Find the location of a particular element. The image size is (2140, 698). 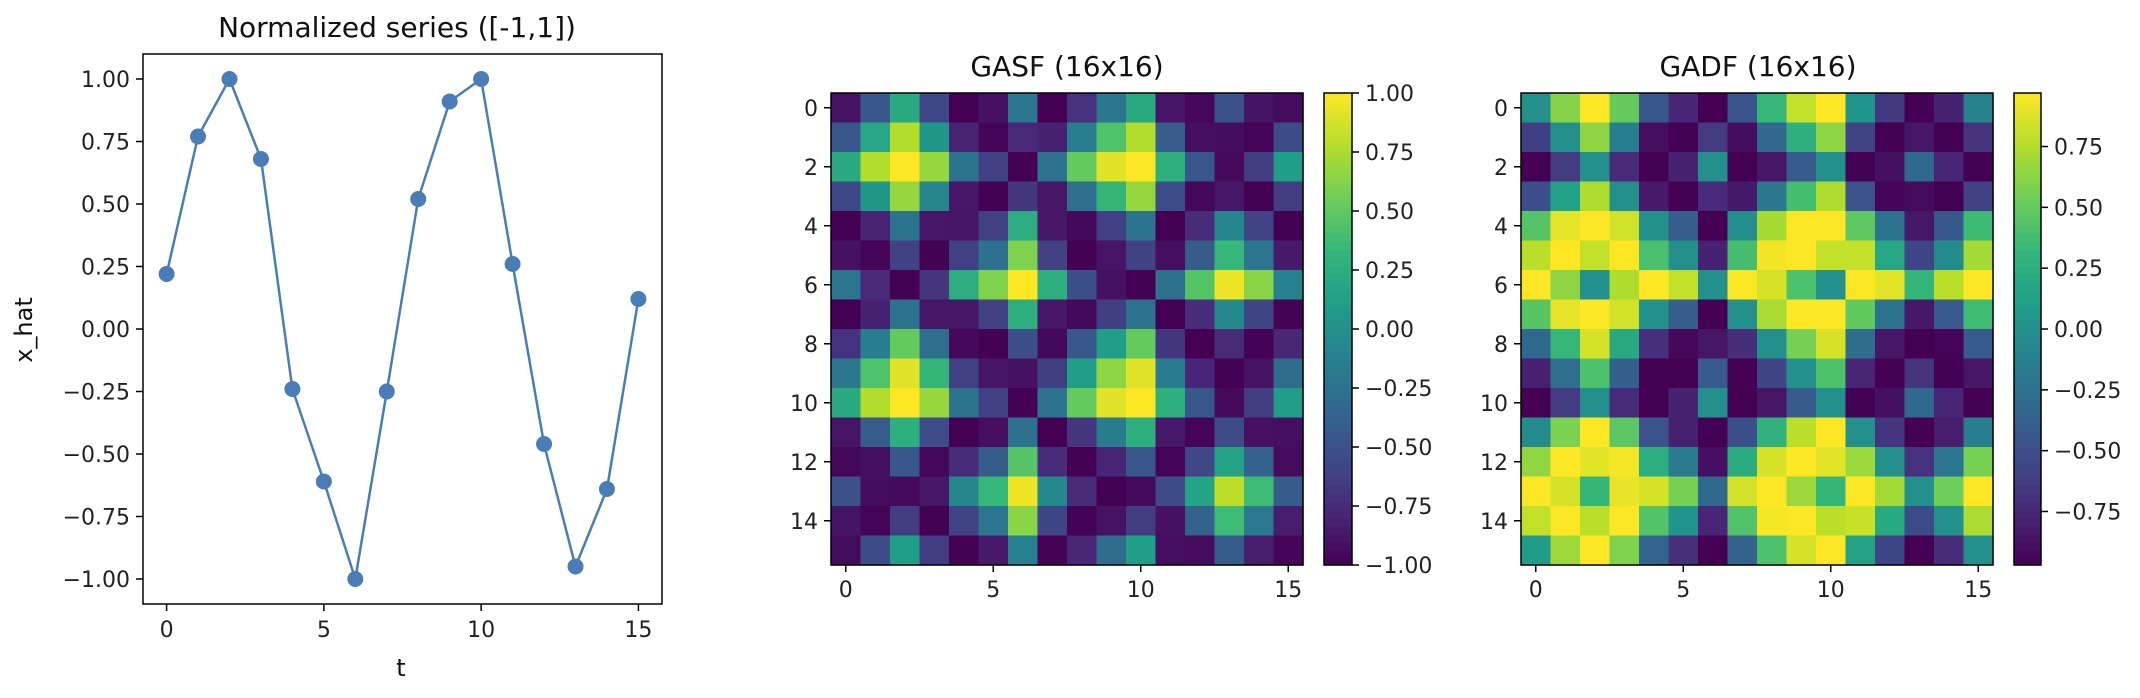

gadf-y-tick-label: 8 is located at coordinates (1501, 345).